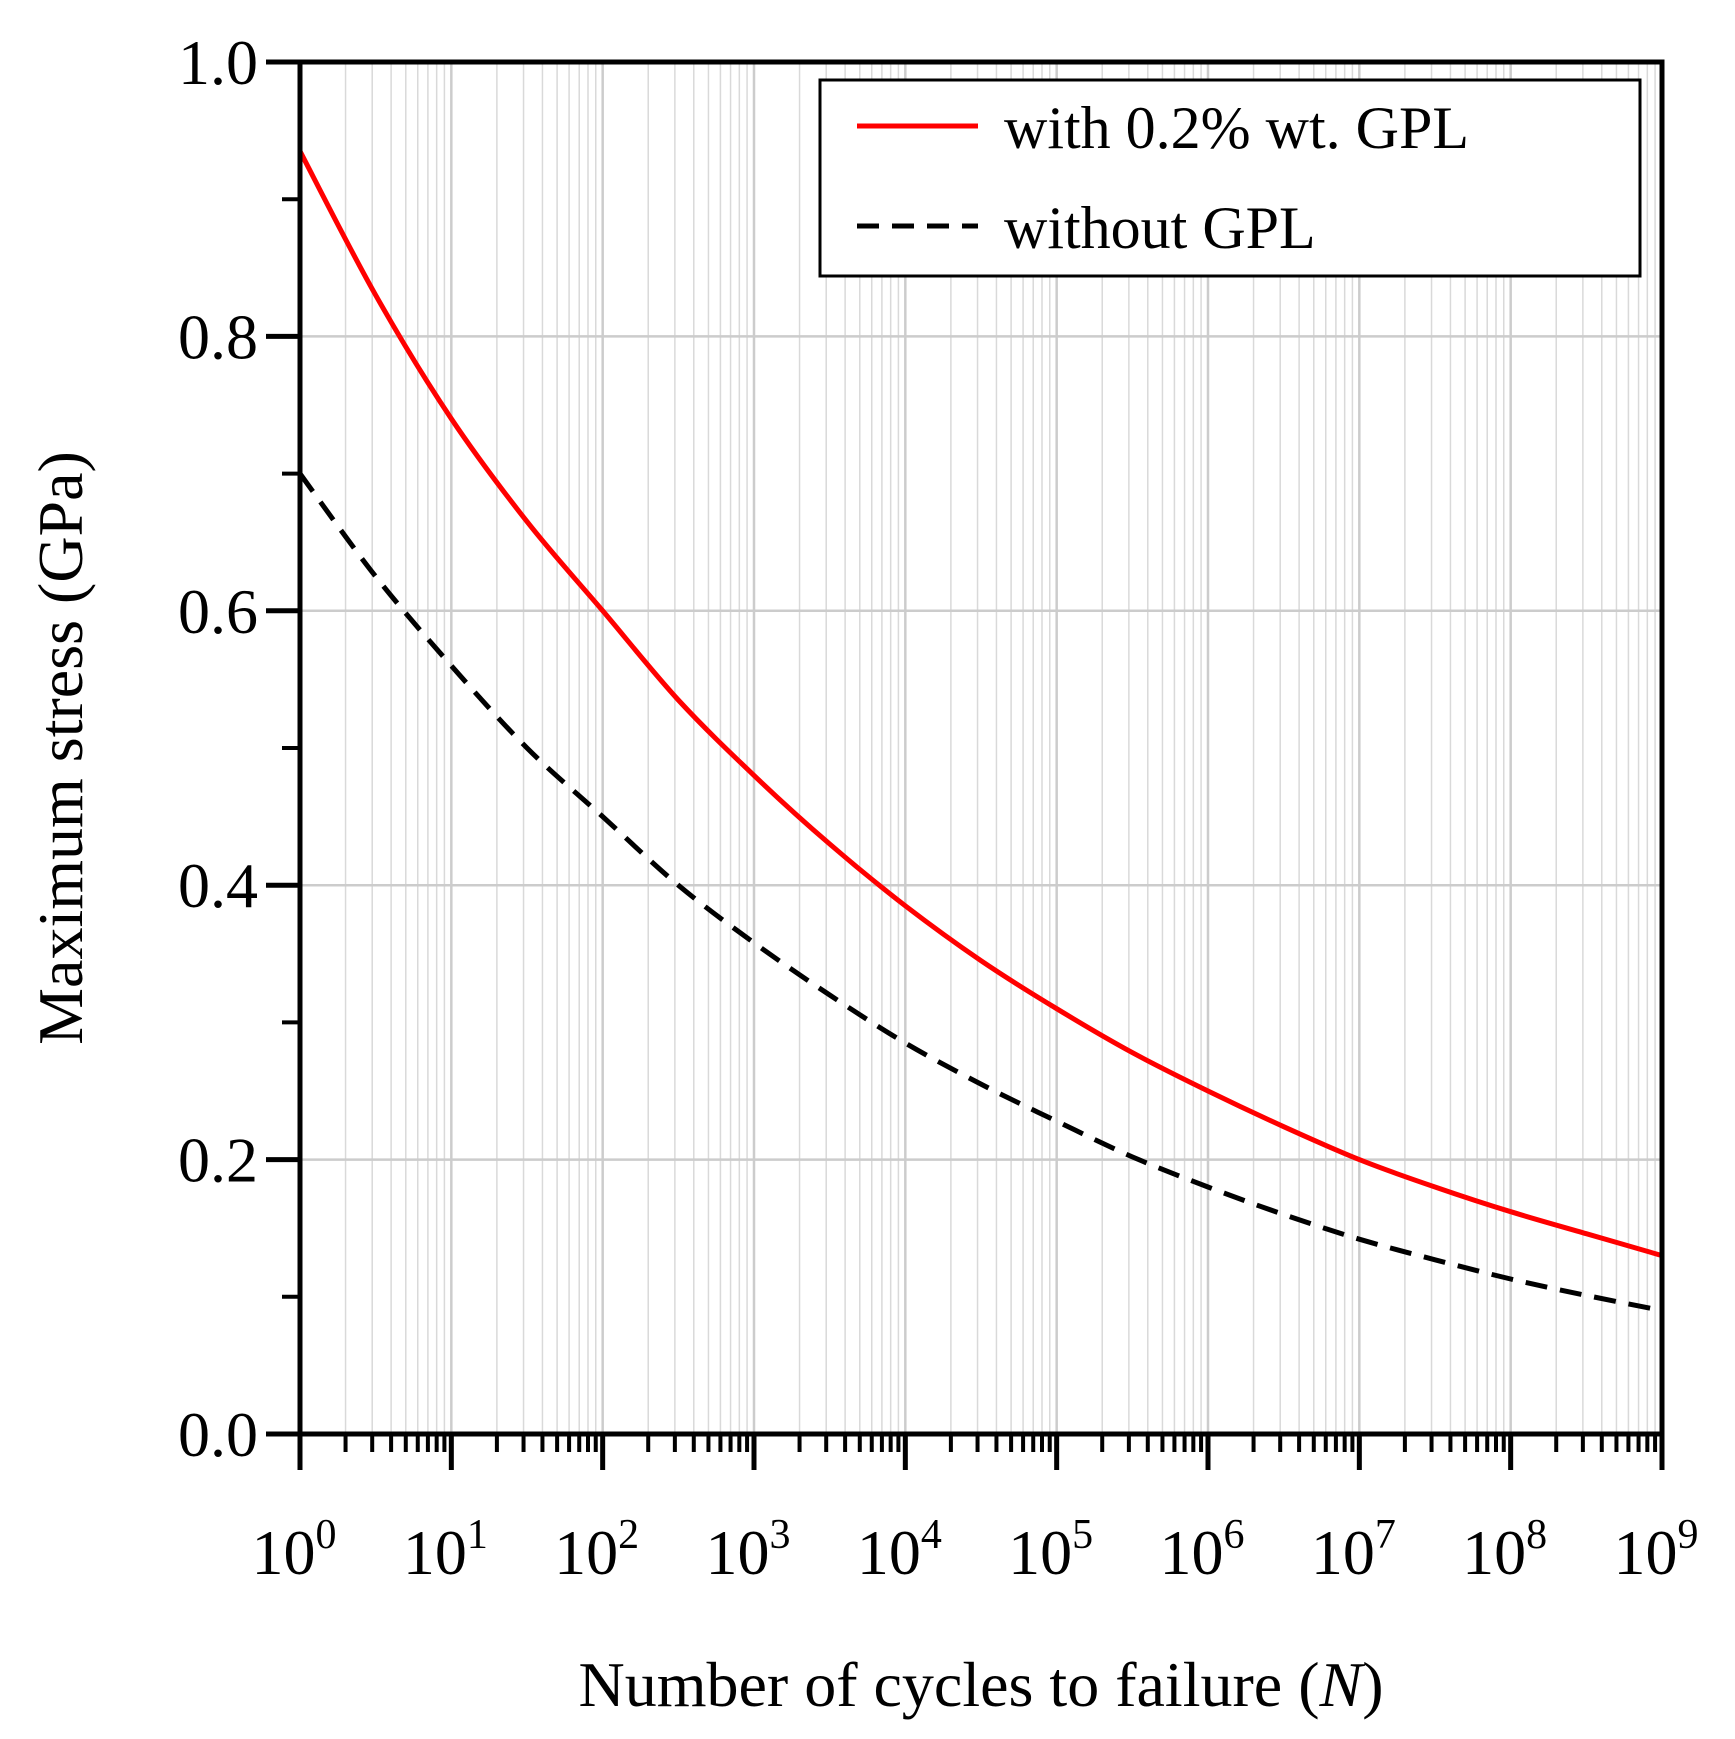 This screenshot has height=1739, width=1735. What do you see at coordinates (1236, 128) in the screenshot?
I see `legend-label-with-gpl: with 0.2% wt. GPL` at bounding box center [1236, 128].